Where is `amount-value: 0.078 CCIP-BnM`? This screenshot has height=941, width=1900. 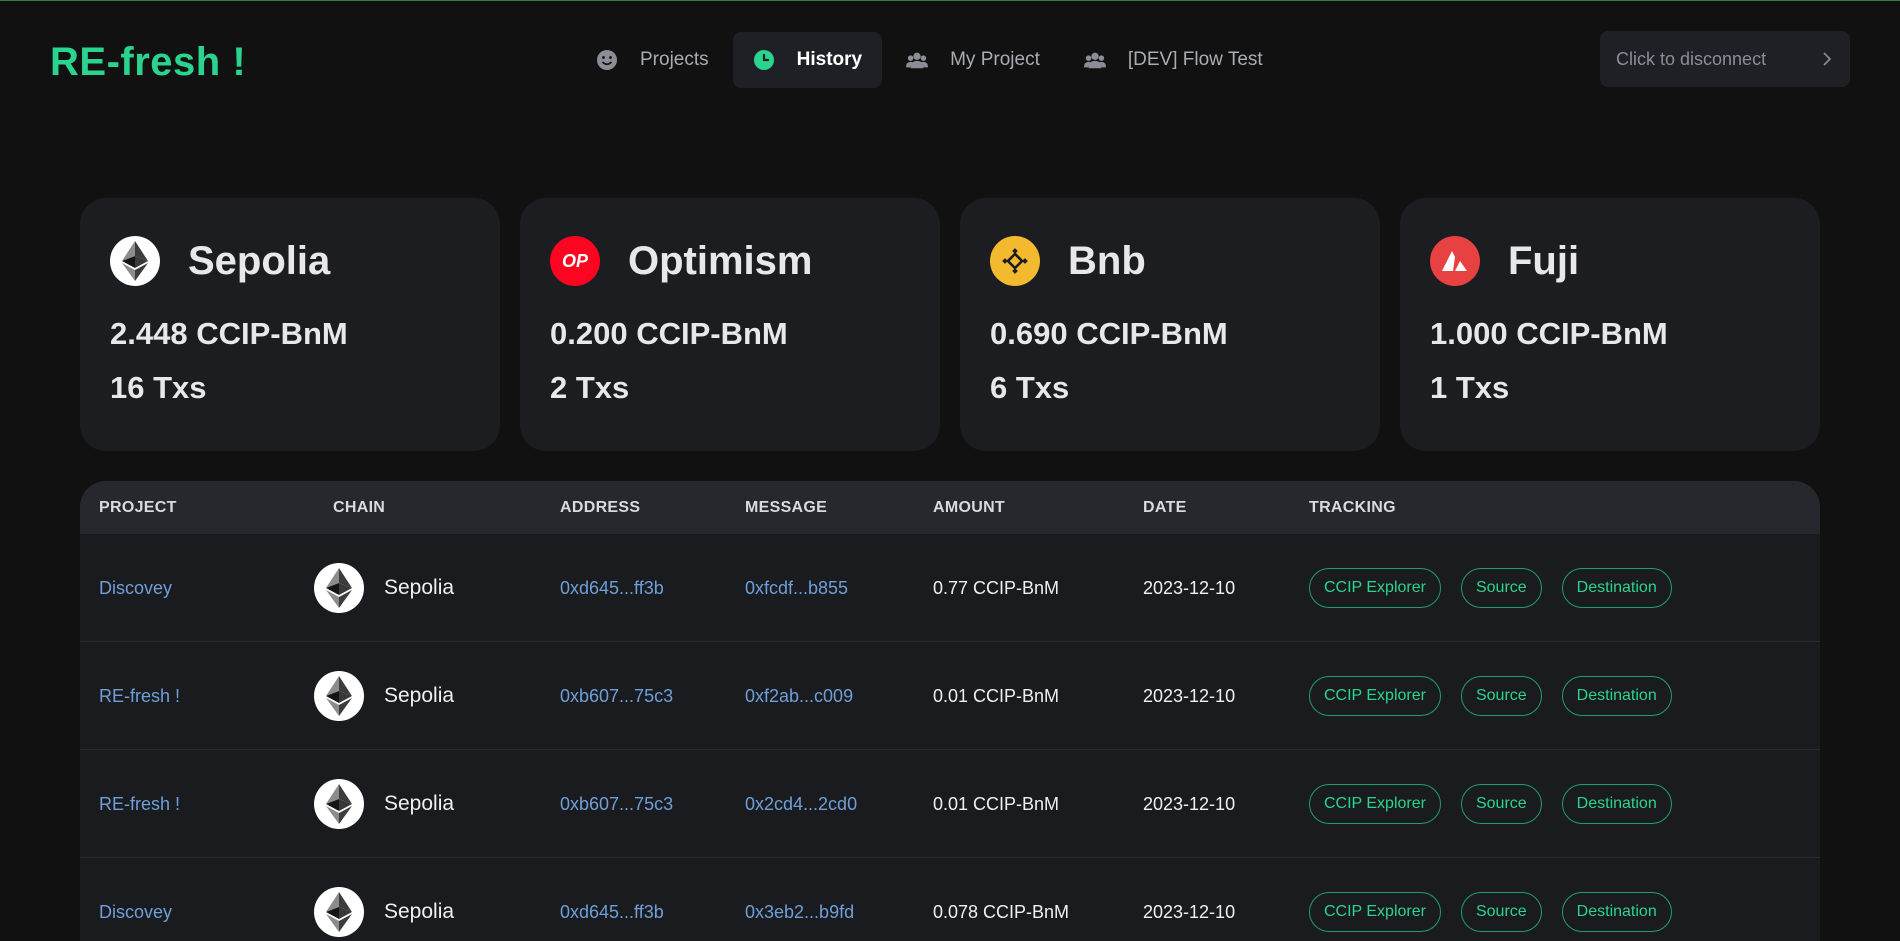
amount-value: 0.078 CCIP-BnM is located at coordinates (1001, 911).